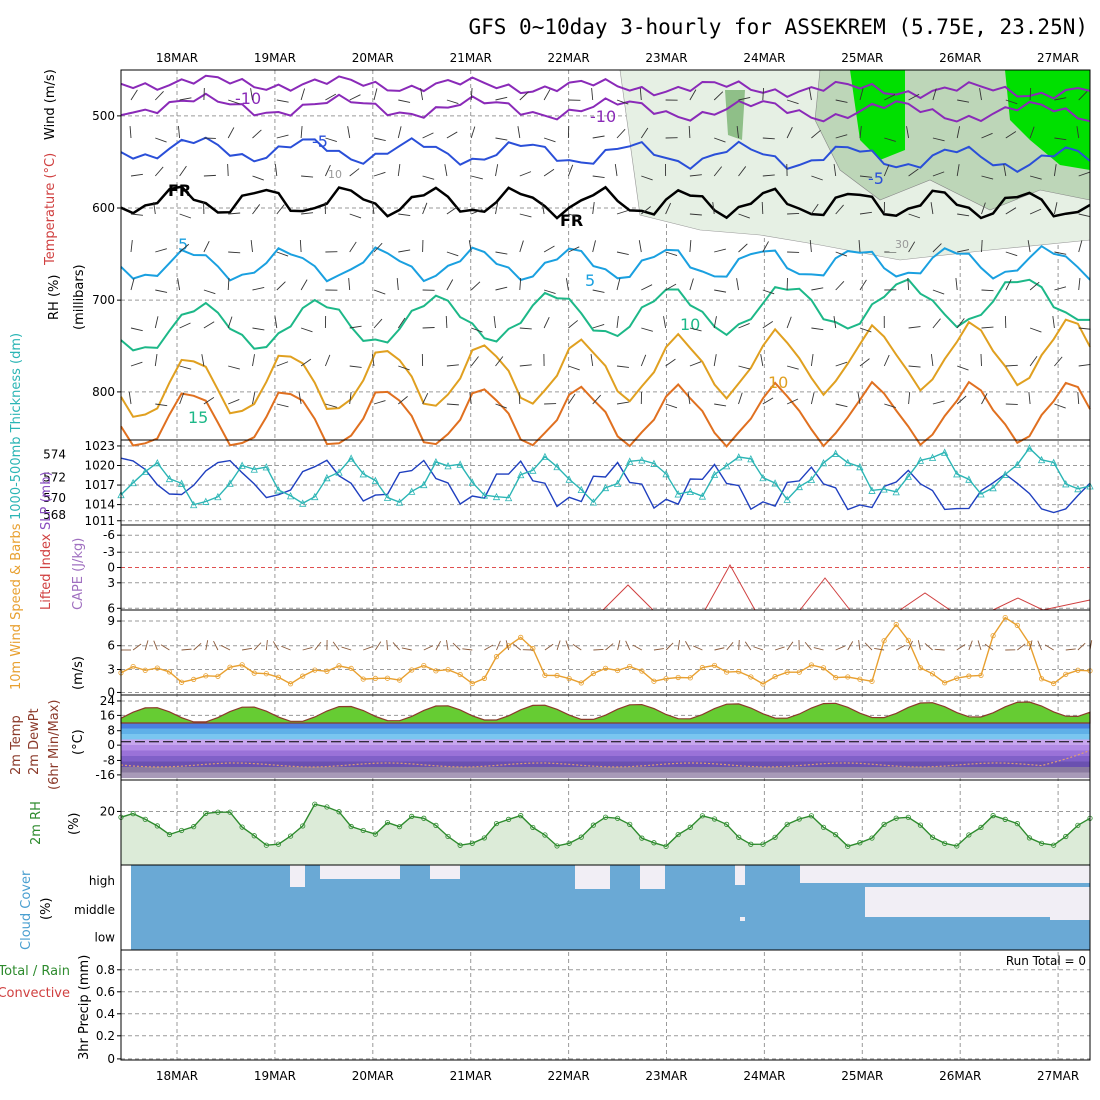  What do you see at coordinates (735, 115) in the screenshot?
I see `rh-shading-mid` at bounding box center [735, 115].